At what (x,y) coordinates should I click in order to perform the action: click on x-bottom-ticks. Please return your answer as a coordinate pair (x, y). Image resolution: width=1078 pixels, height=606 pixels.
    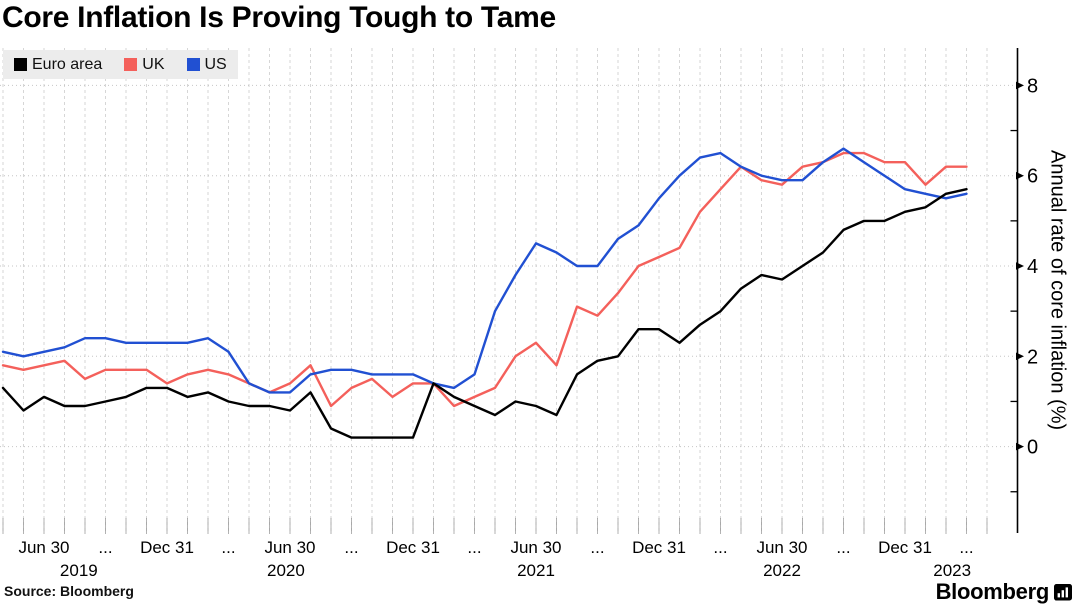
    Looking at the image, I should click on (495, 526).